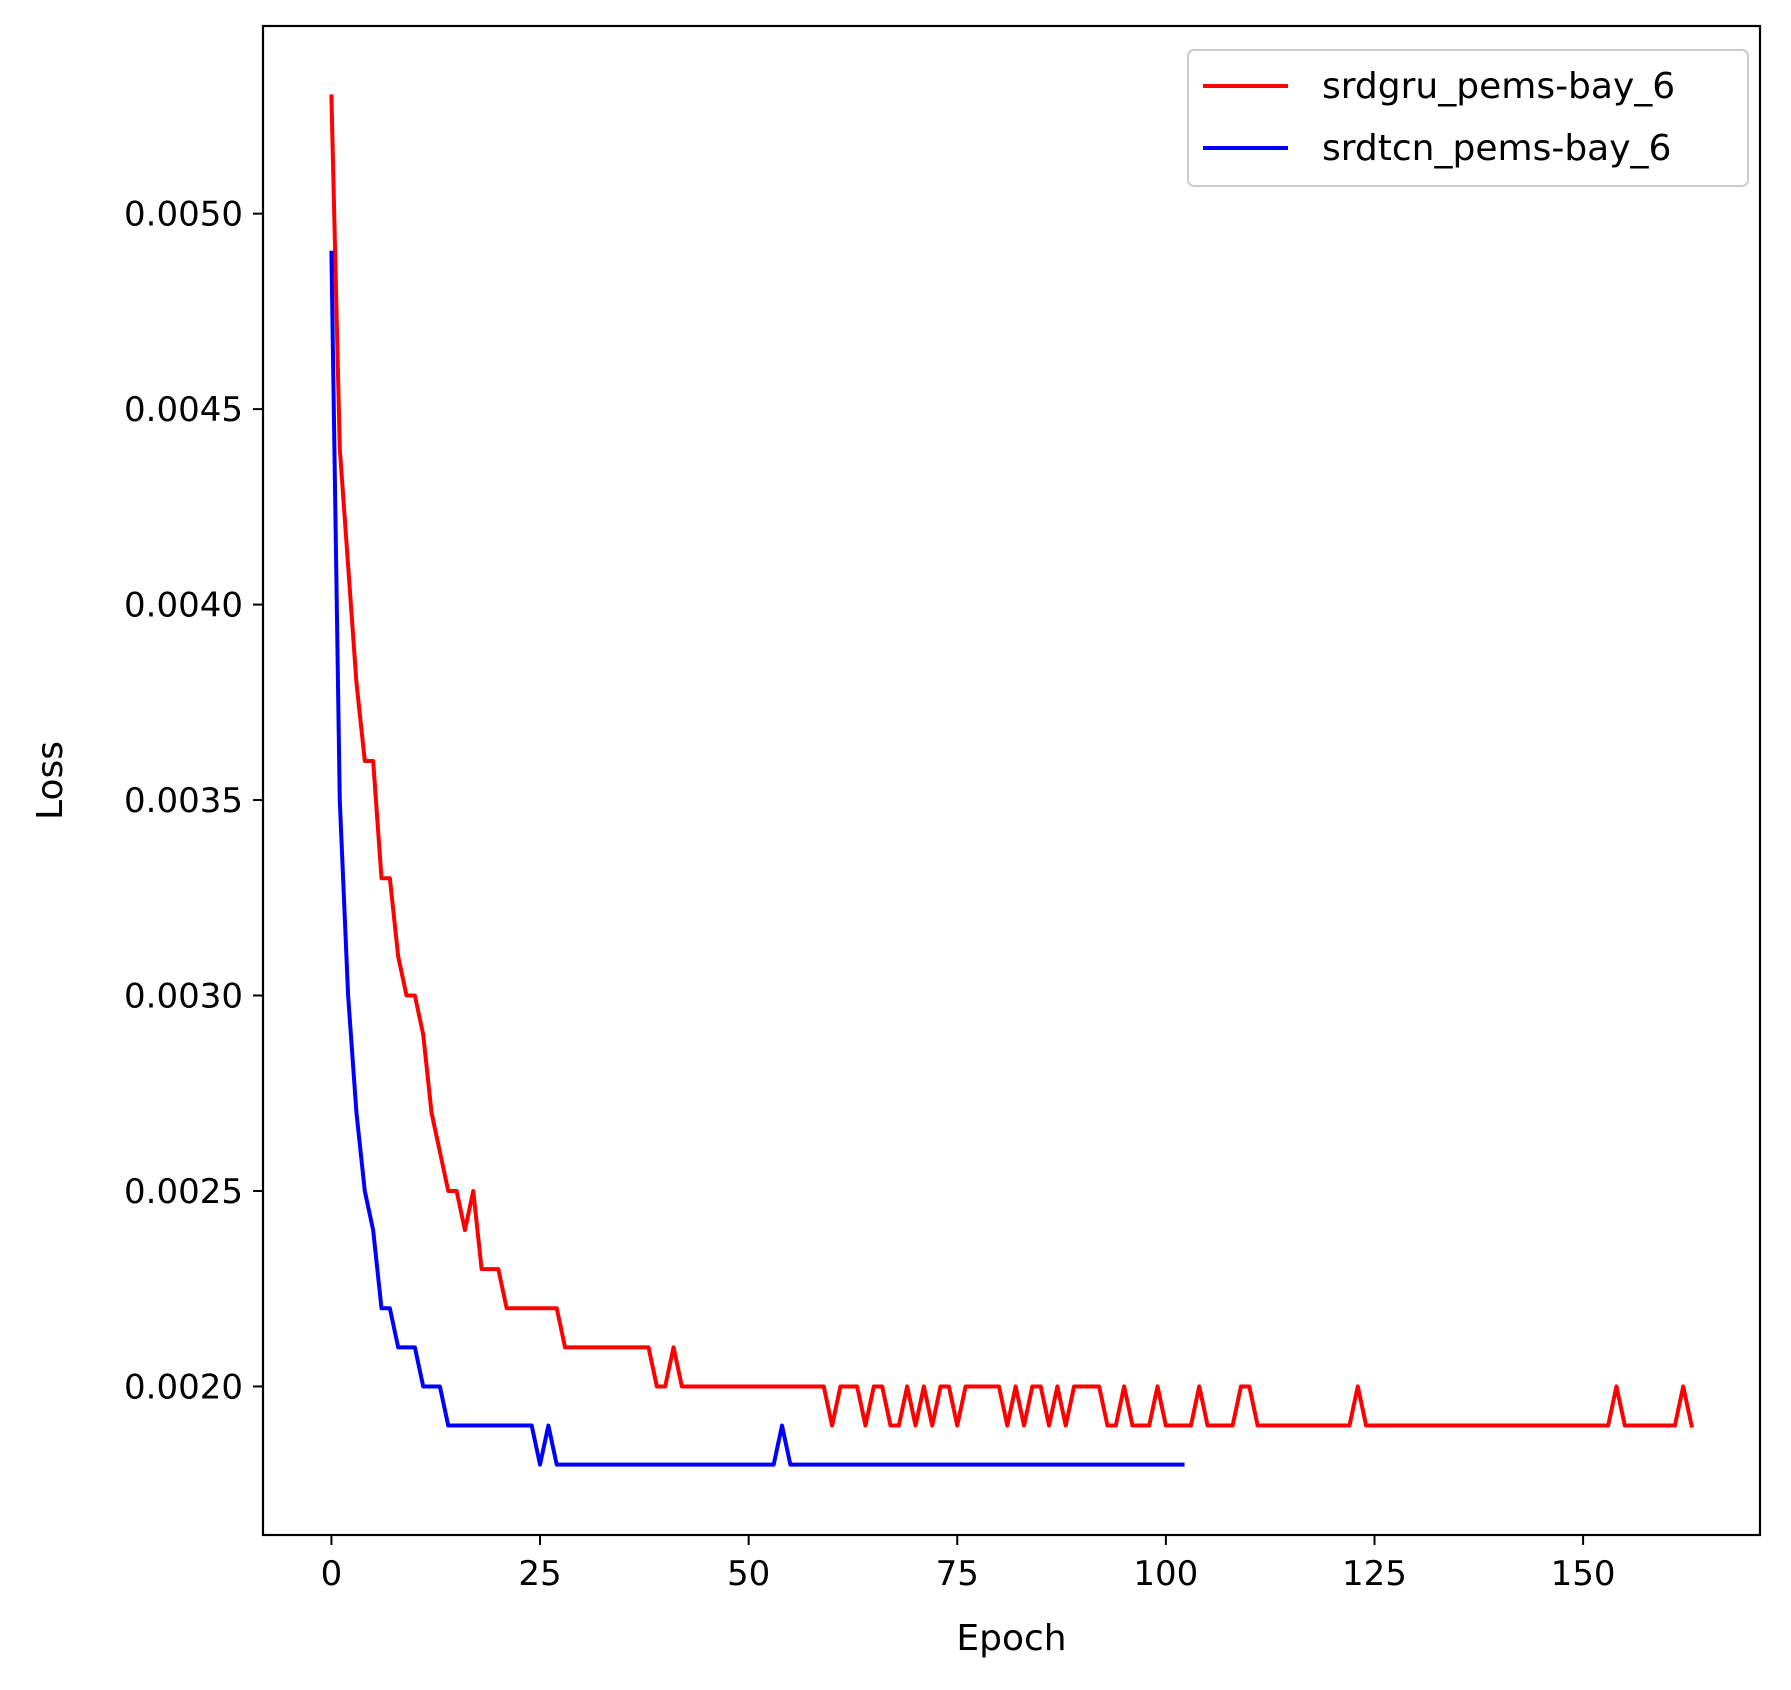  I want to click on x-axis-label: Epoch, so click(1011, 1638).